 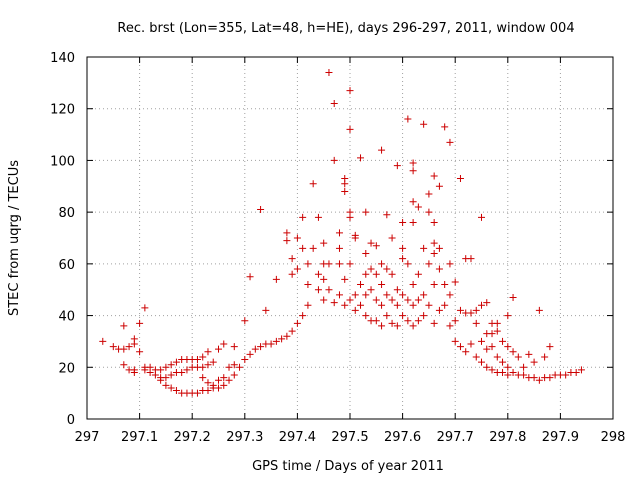 I want to click on x-axis-label: GPS time / Days of year 2011, so click(x=348, y=466).